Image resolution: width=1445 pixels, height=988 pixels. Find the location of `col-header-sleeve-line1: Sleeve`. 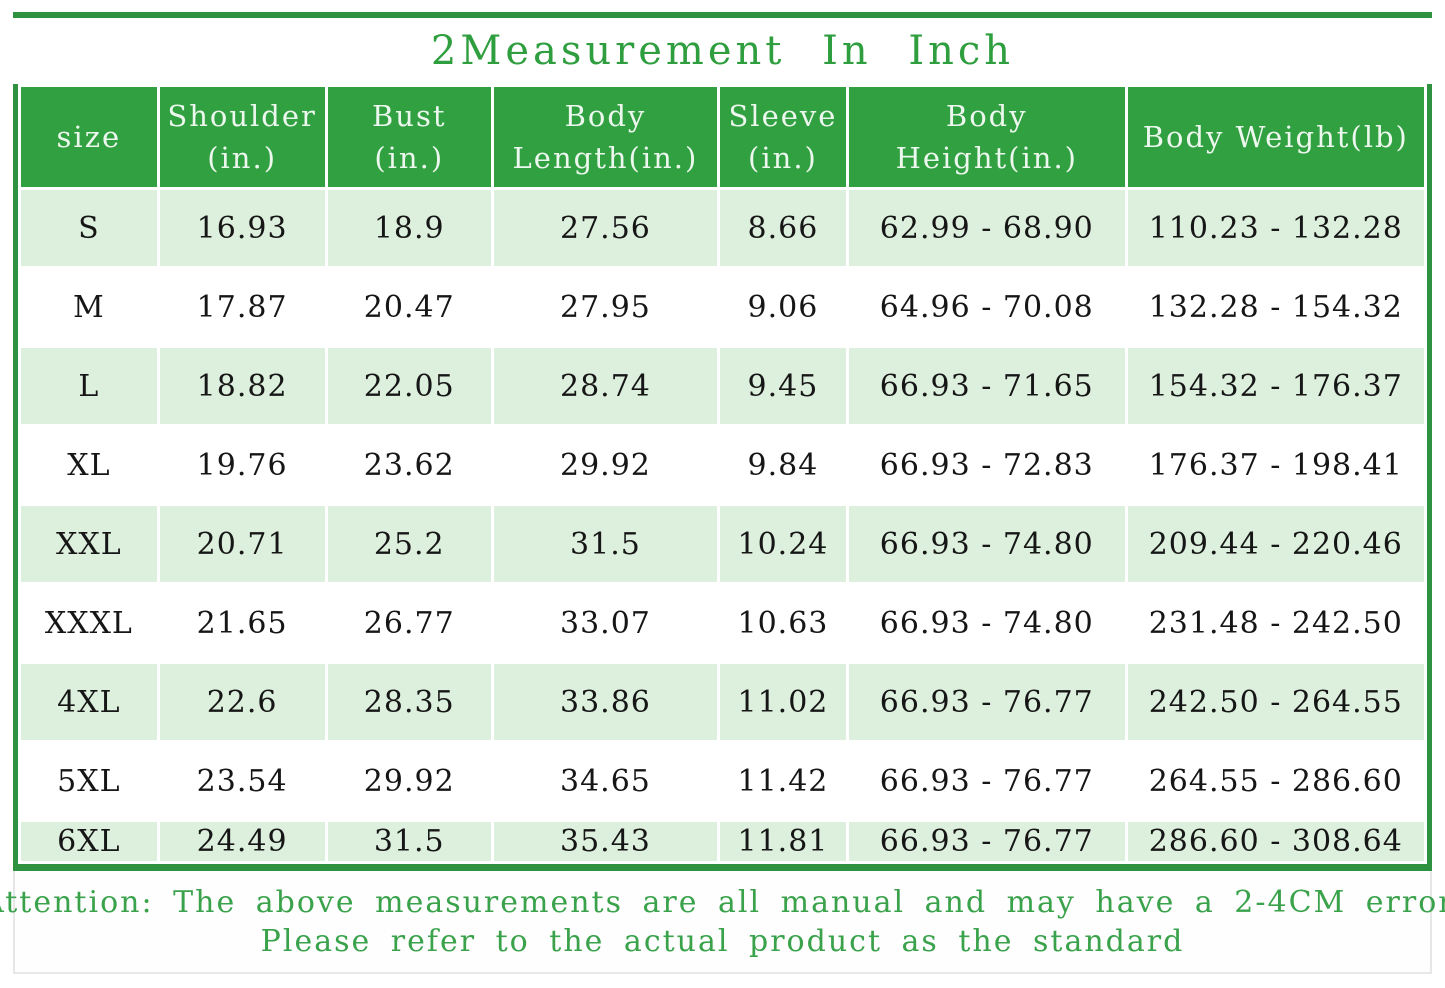

col-header-sleeve-line1: Sleeve is located at coordinates (783, 115).